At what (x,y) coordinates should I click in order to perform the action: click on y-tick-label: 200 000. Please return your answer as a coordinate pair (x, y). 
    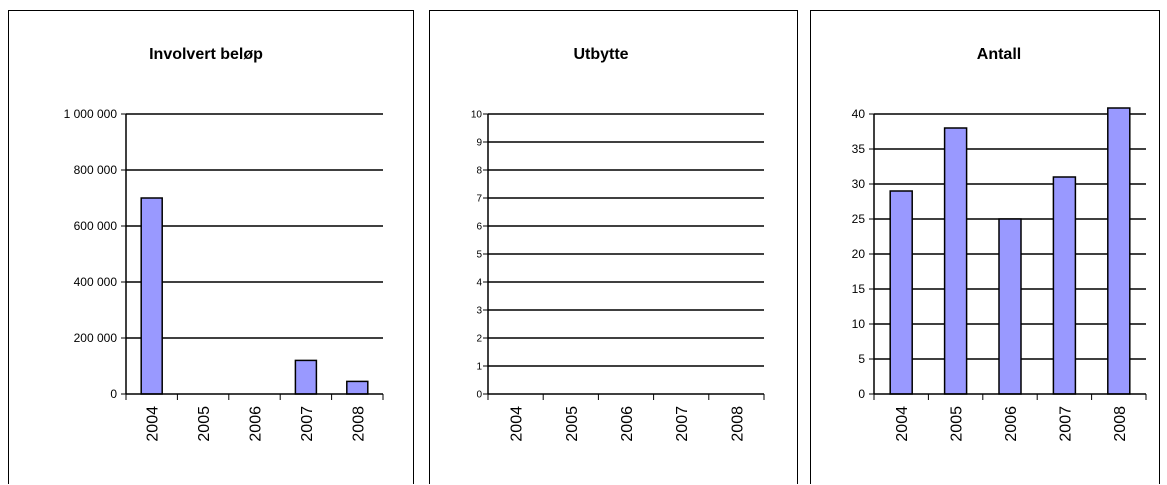
    Looking at the image, I should click on (96, 338).